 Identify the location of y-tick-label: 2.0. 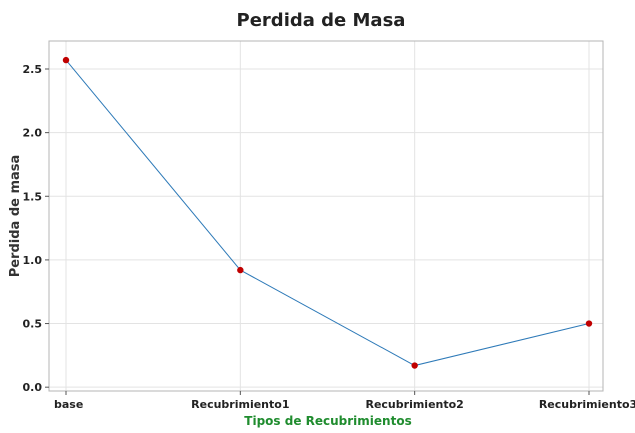
(33, 133).